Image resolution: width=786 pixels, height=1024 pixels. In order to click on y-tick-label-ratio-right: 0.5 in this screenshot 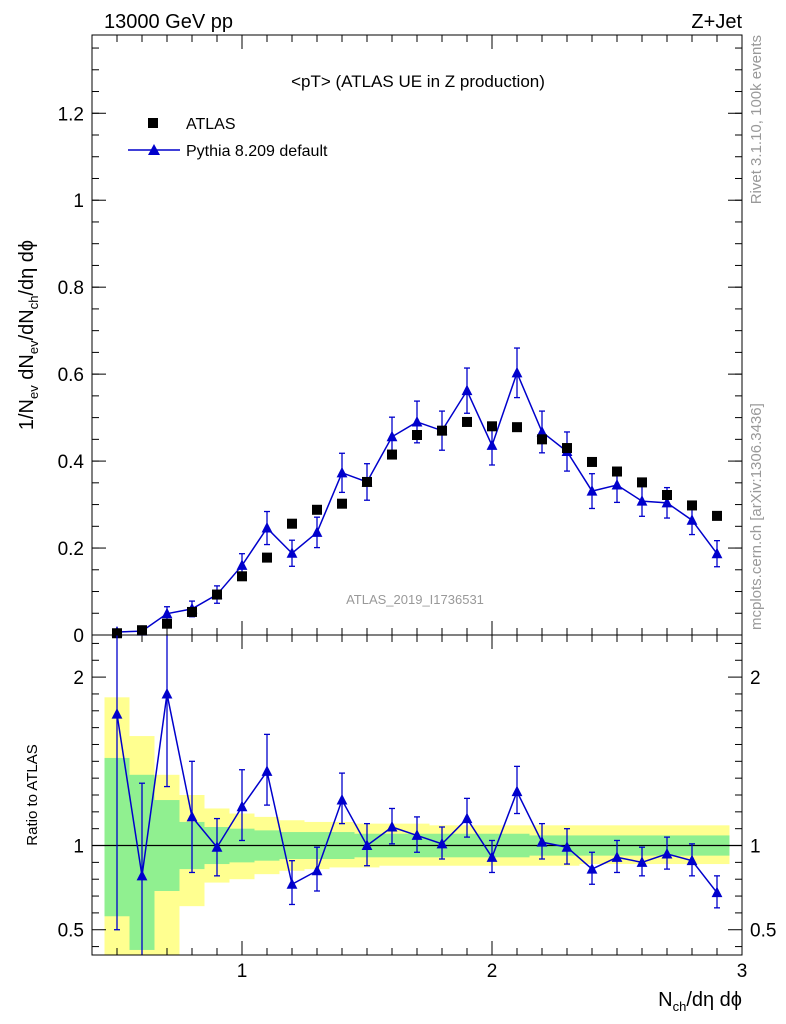, I will do `click(763, 931)`.